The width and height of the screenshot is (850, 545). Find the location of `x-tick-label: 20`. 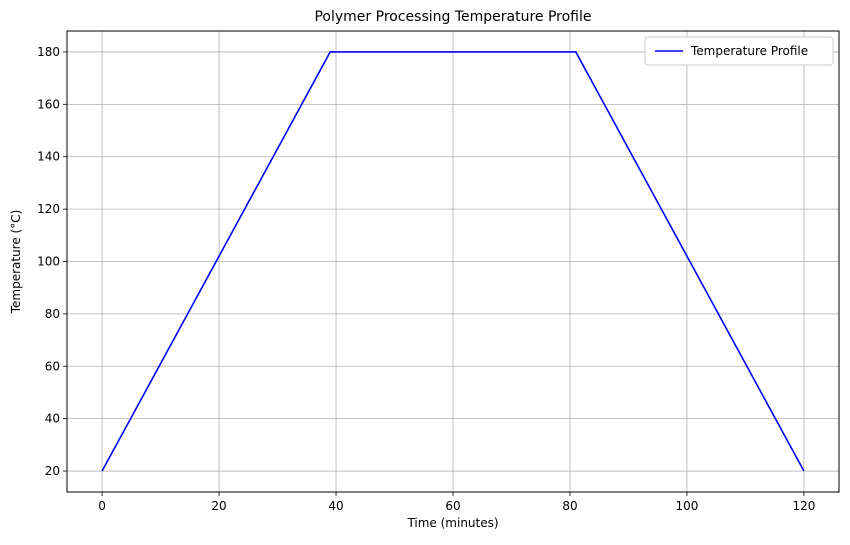

x-tick-label: 20 is located at coordinates (218, 506).